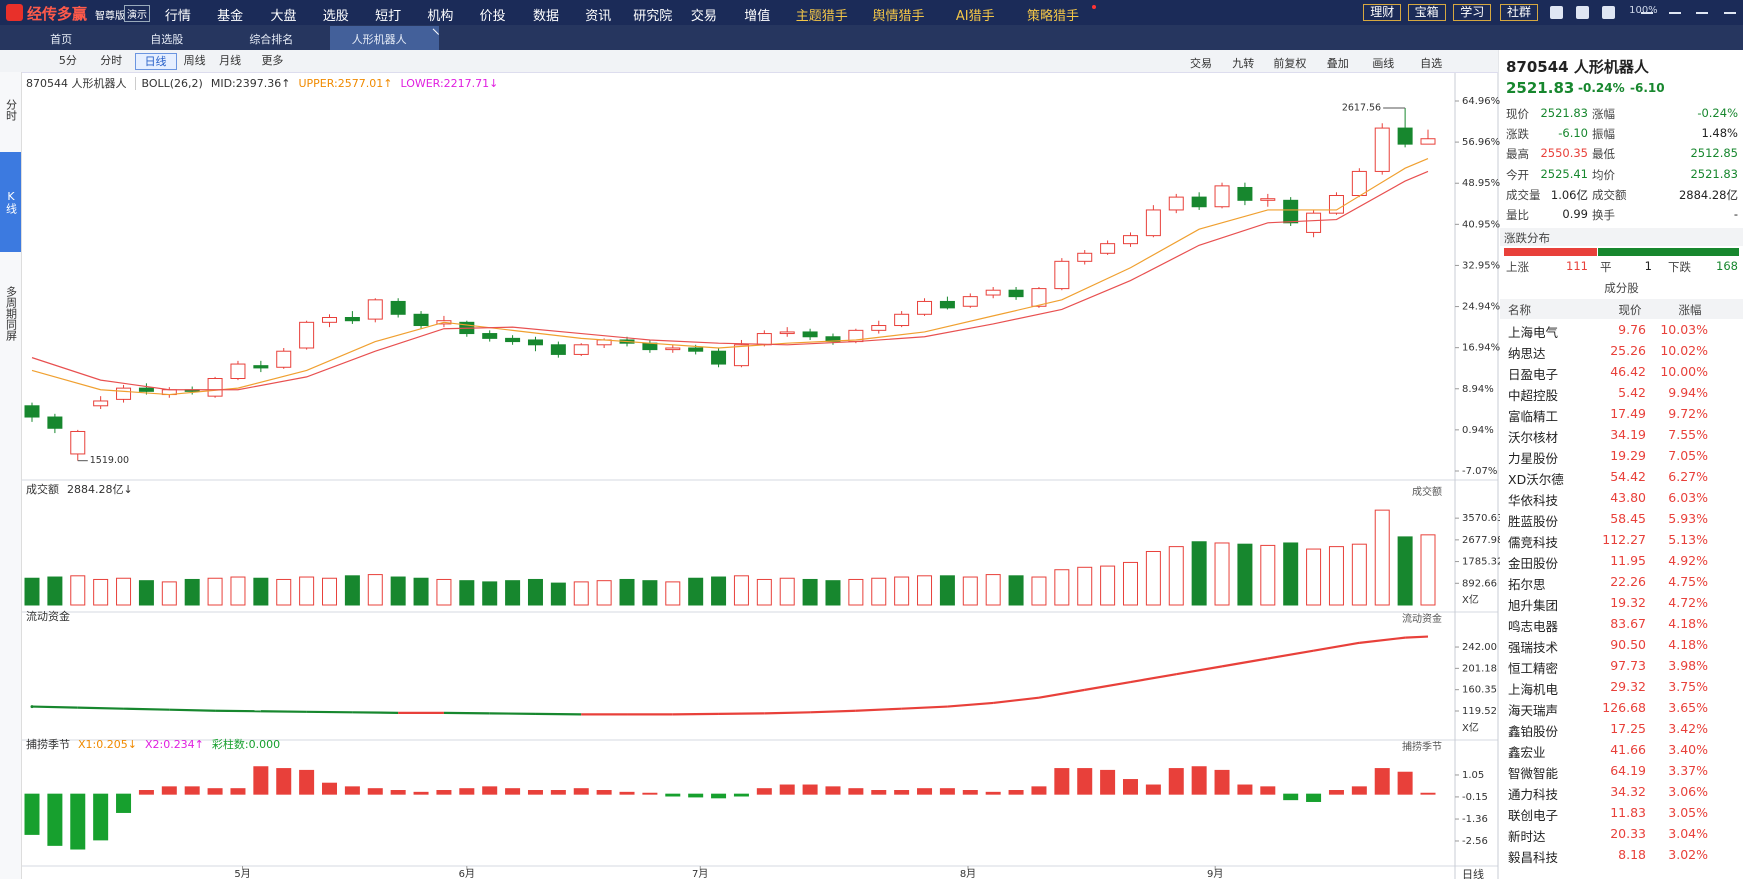  I want to click on cons-price: 22.26, so click(1628, 581).